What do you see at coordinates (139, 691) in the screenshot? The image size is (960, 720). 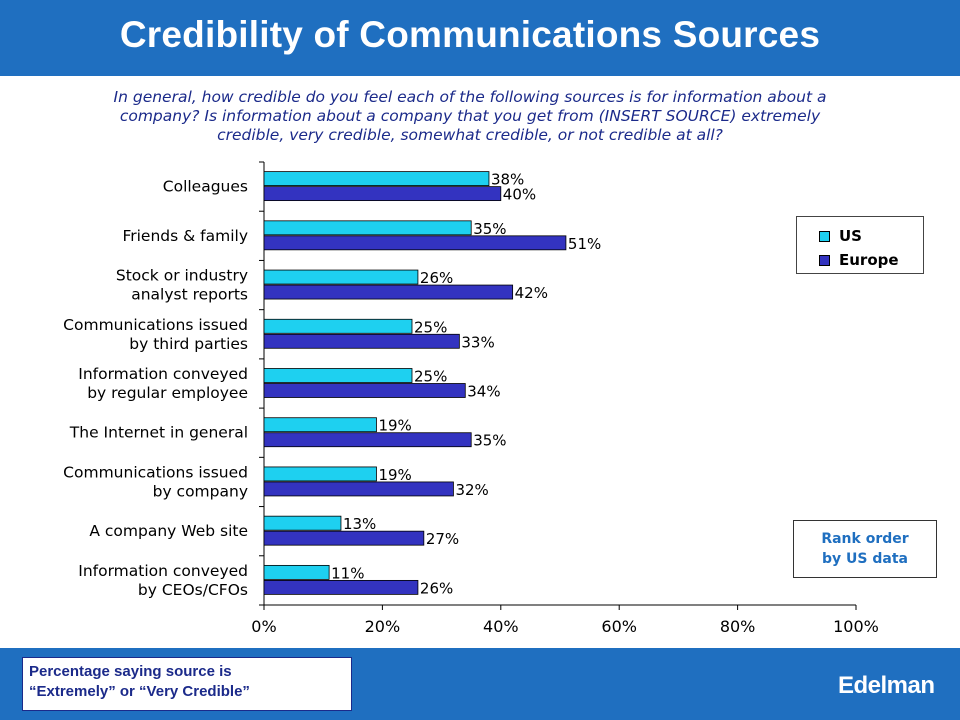 I see `footer-note-line2: “Extremely” or “Very Credible”` at bounding box center [139, 691].